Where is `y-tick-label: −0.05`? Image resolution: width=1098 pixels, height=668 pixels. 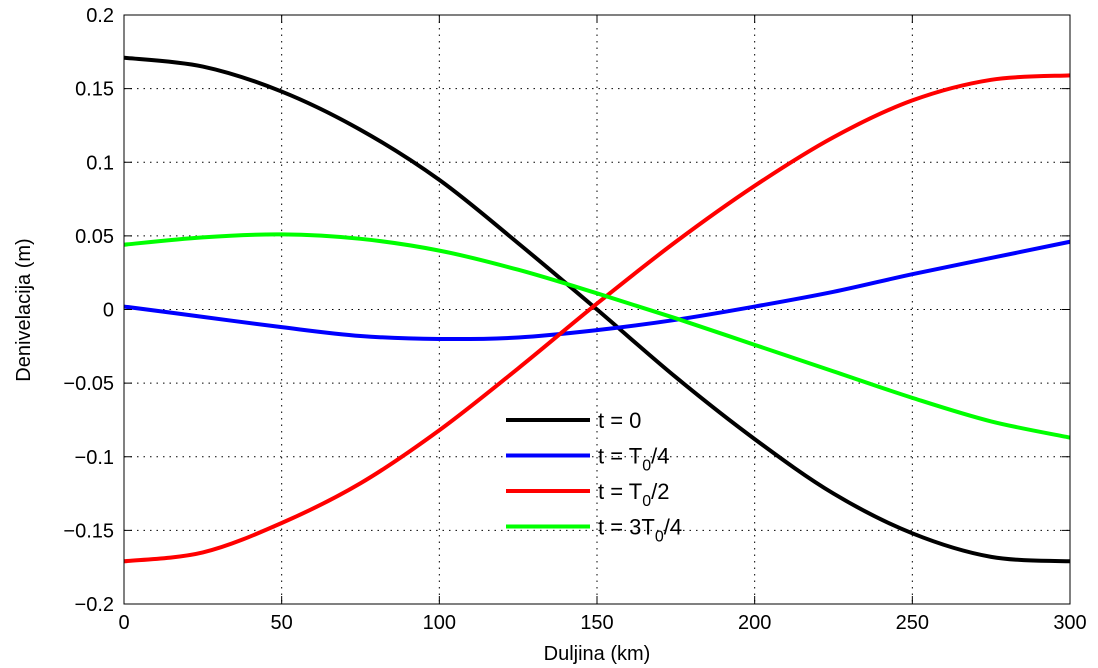 y-tick-label: −0.05 is located at coordinates (88, 384).